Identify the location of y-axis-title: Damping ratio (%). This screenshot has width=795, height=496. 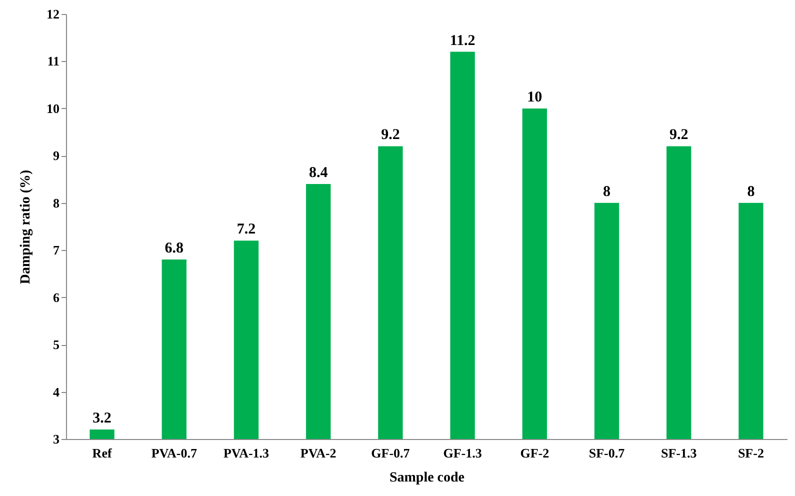
(26, 227).